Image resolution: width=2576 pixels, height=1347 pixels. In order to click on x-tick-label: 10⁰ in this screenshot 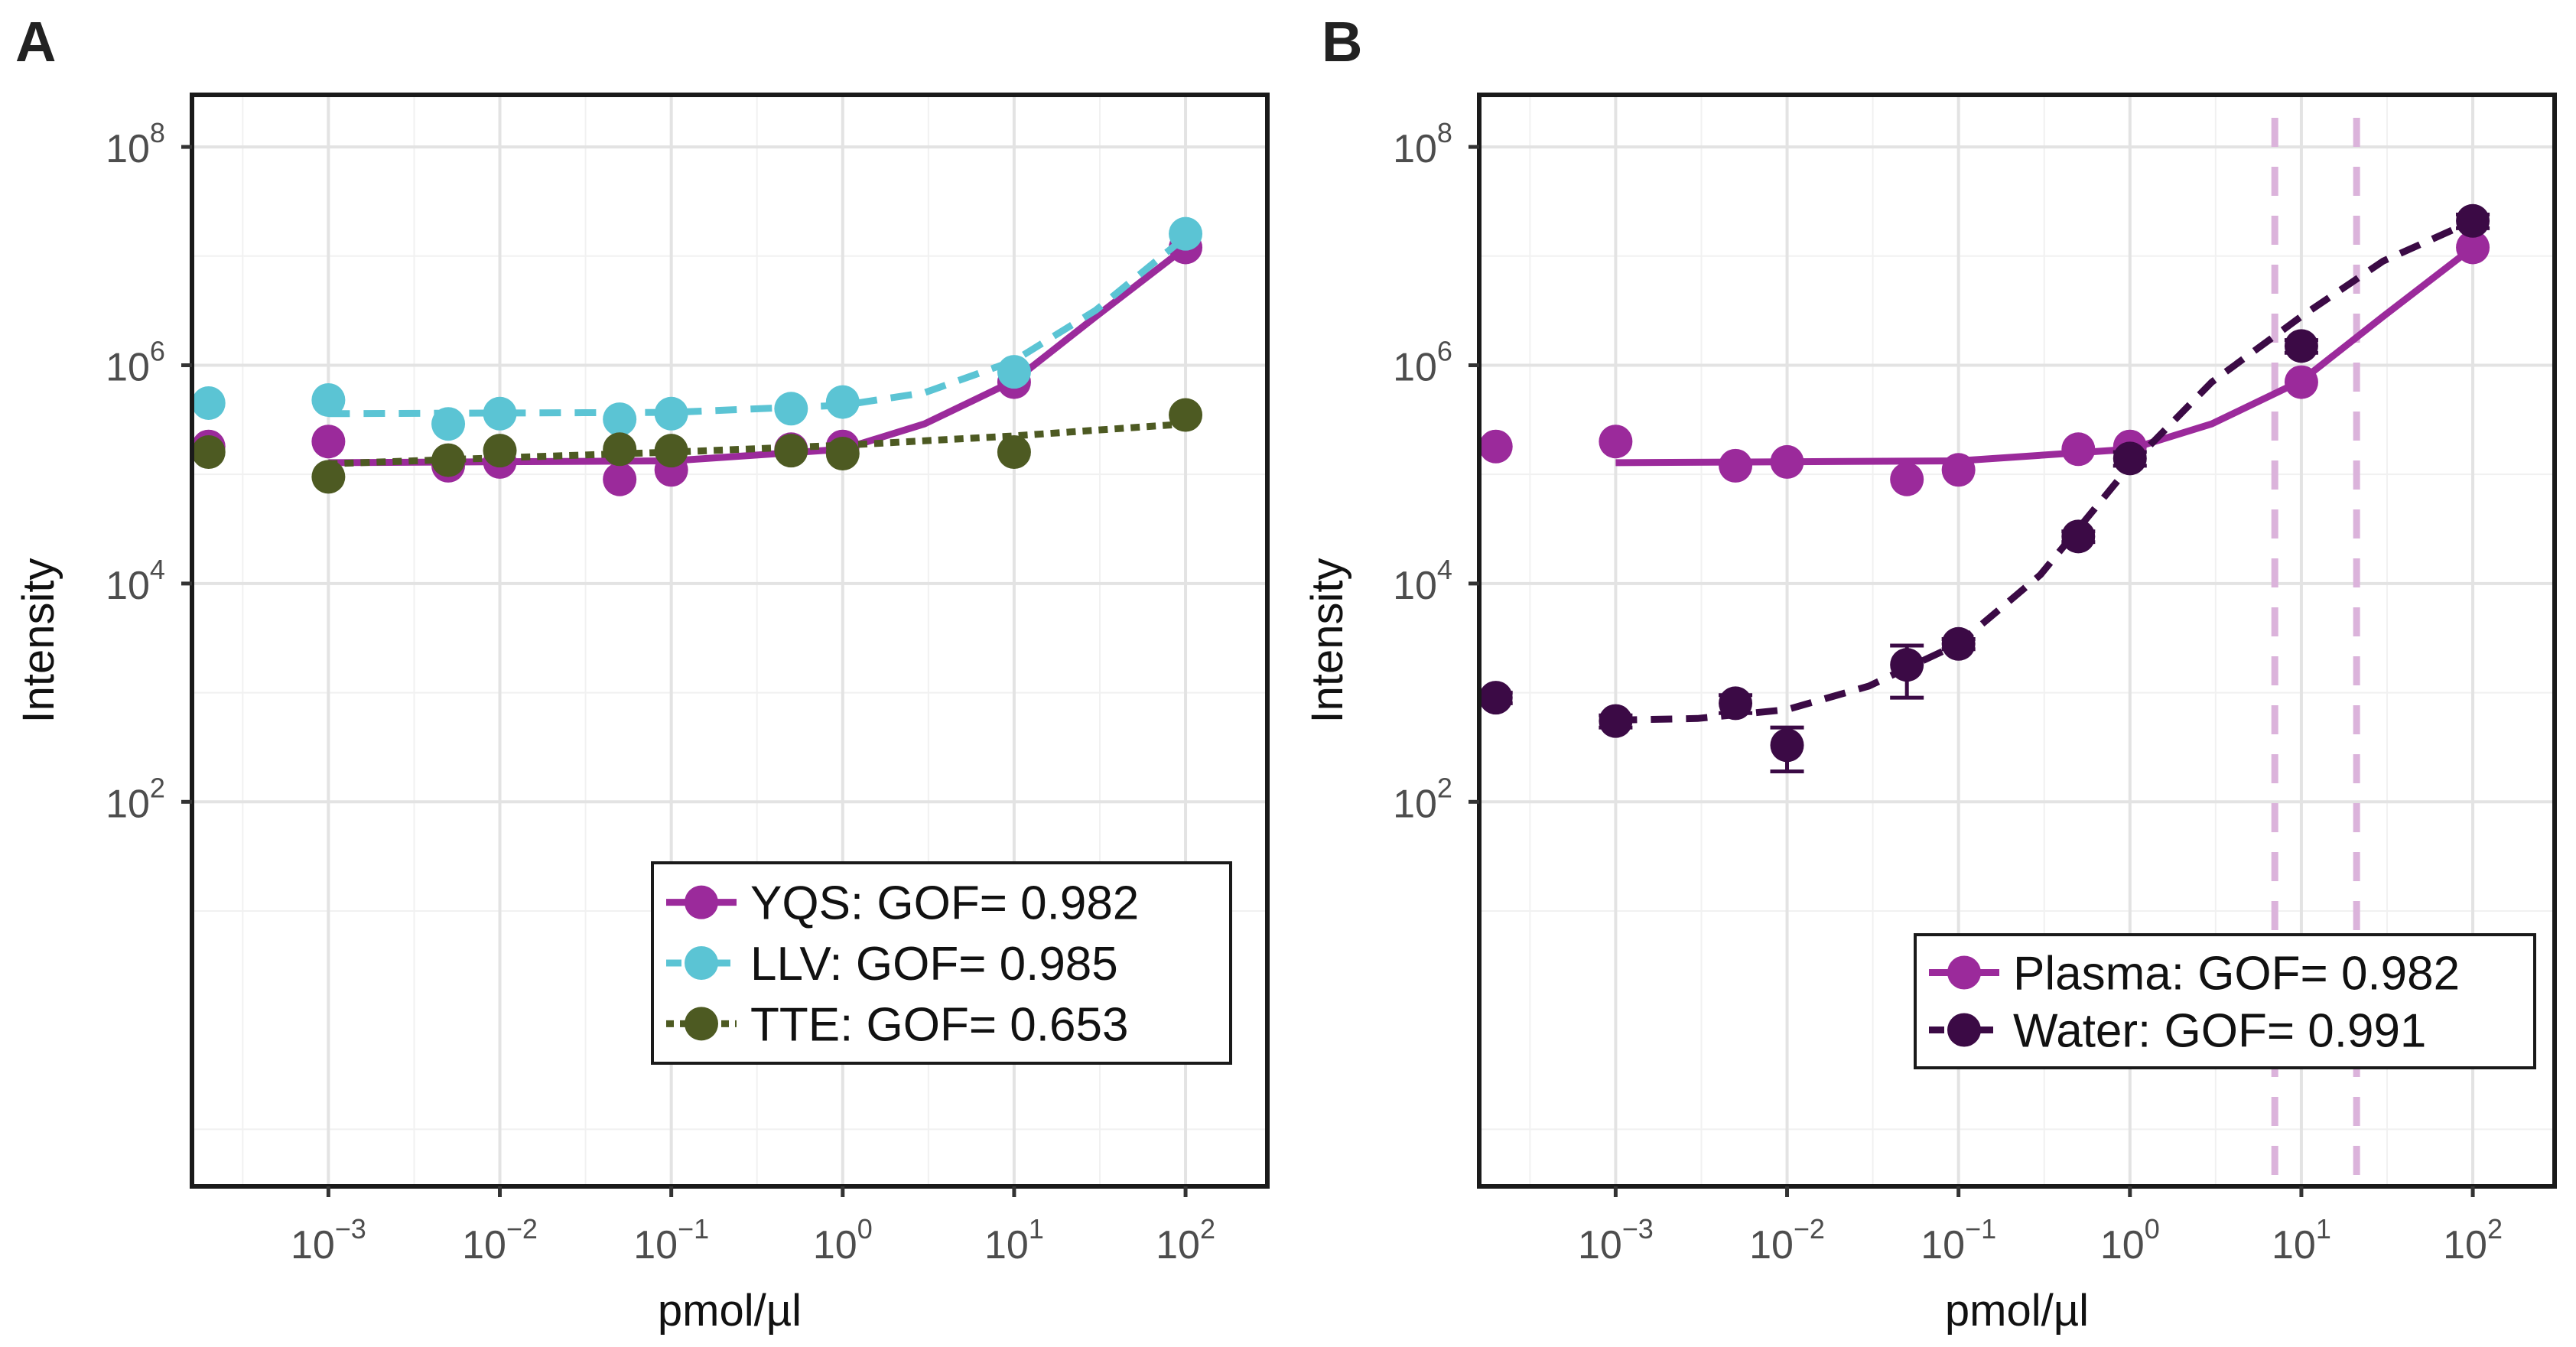, I will do `click(843, 1240)`.